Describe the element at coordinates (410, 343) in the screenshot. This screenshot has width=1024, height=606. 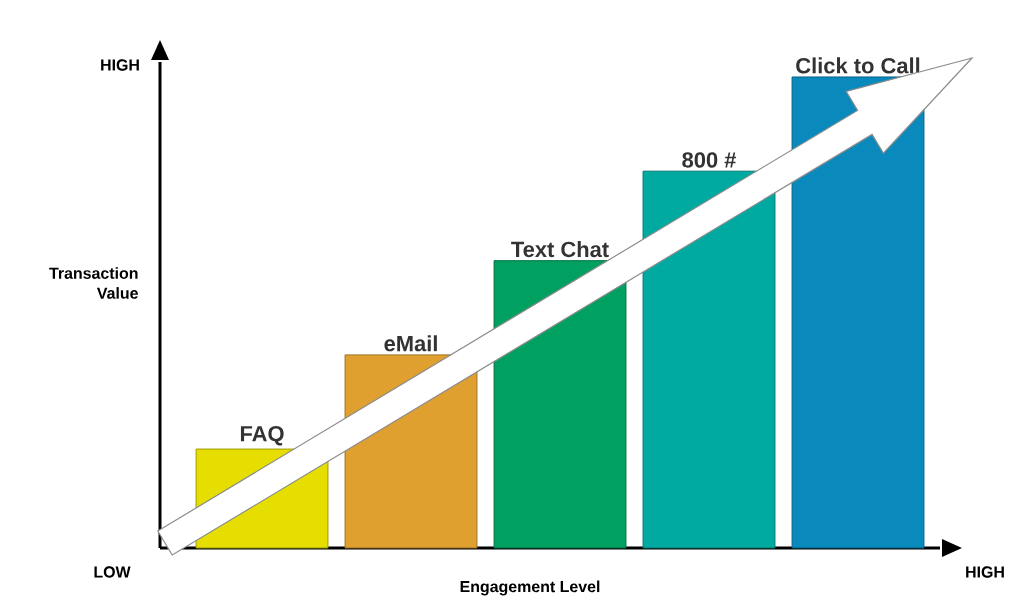
I see `x-tick-label: eMail` at that location.